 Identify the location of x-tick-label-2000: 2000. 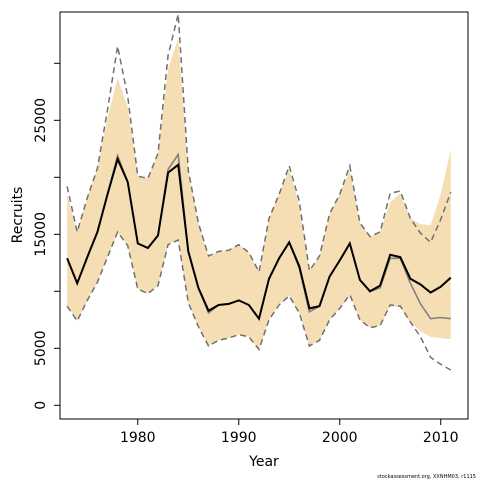
(340, 438).